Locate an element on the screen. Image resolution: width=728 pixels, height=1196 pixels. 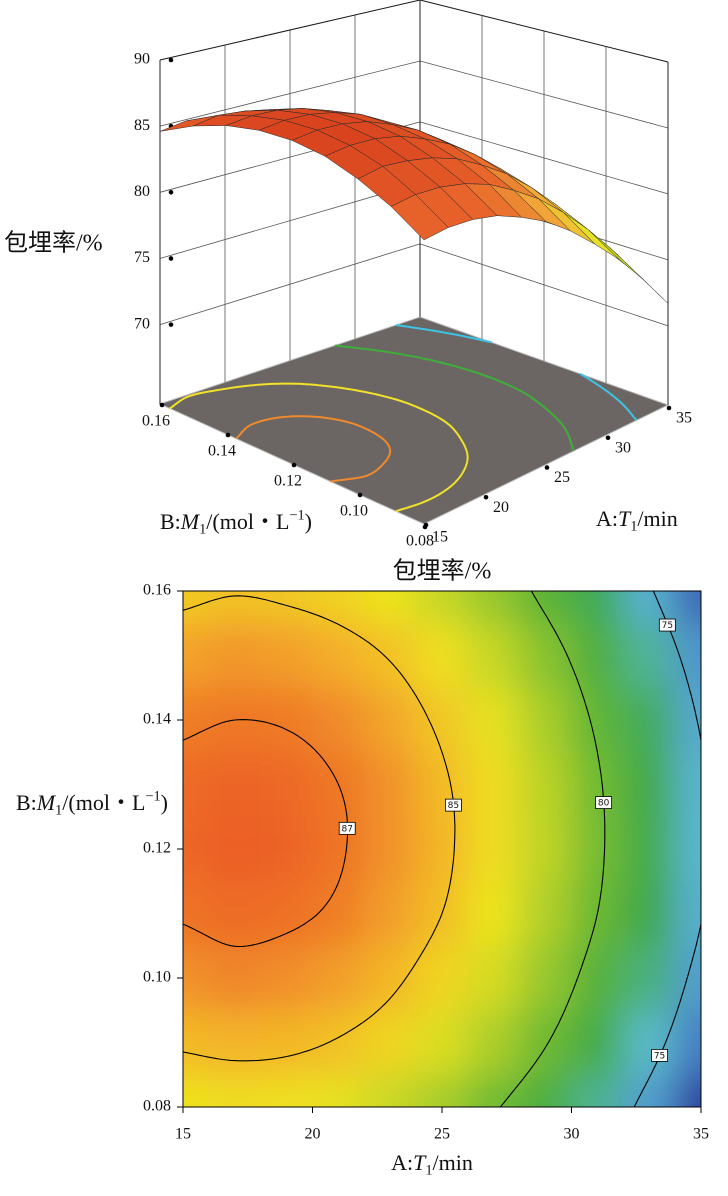
y-tick-label: 0.14 is located at coordinates (157, 719).